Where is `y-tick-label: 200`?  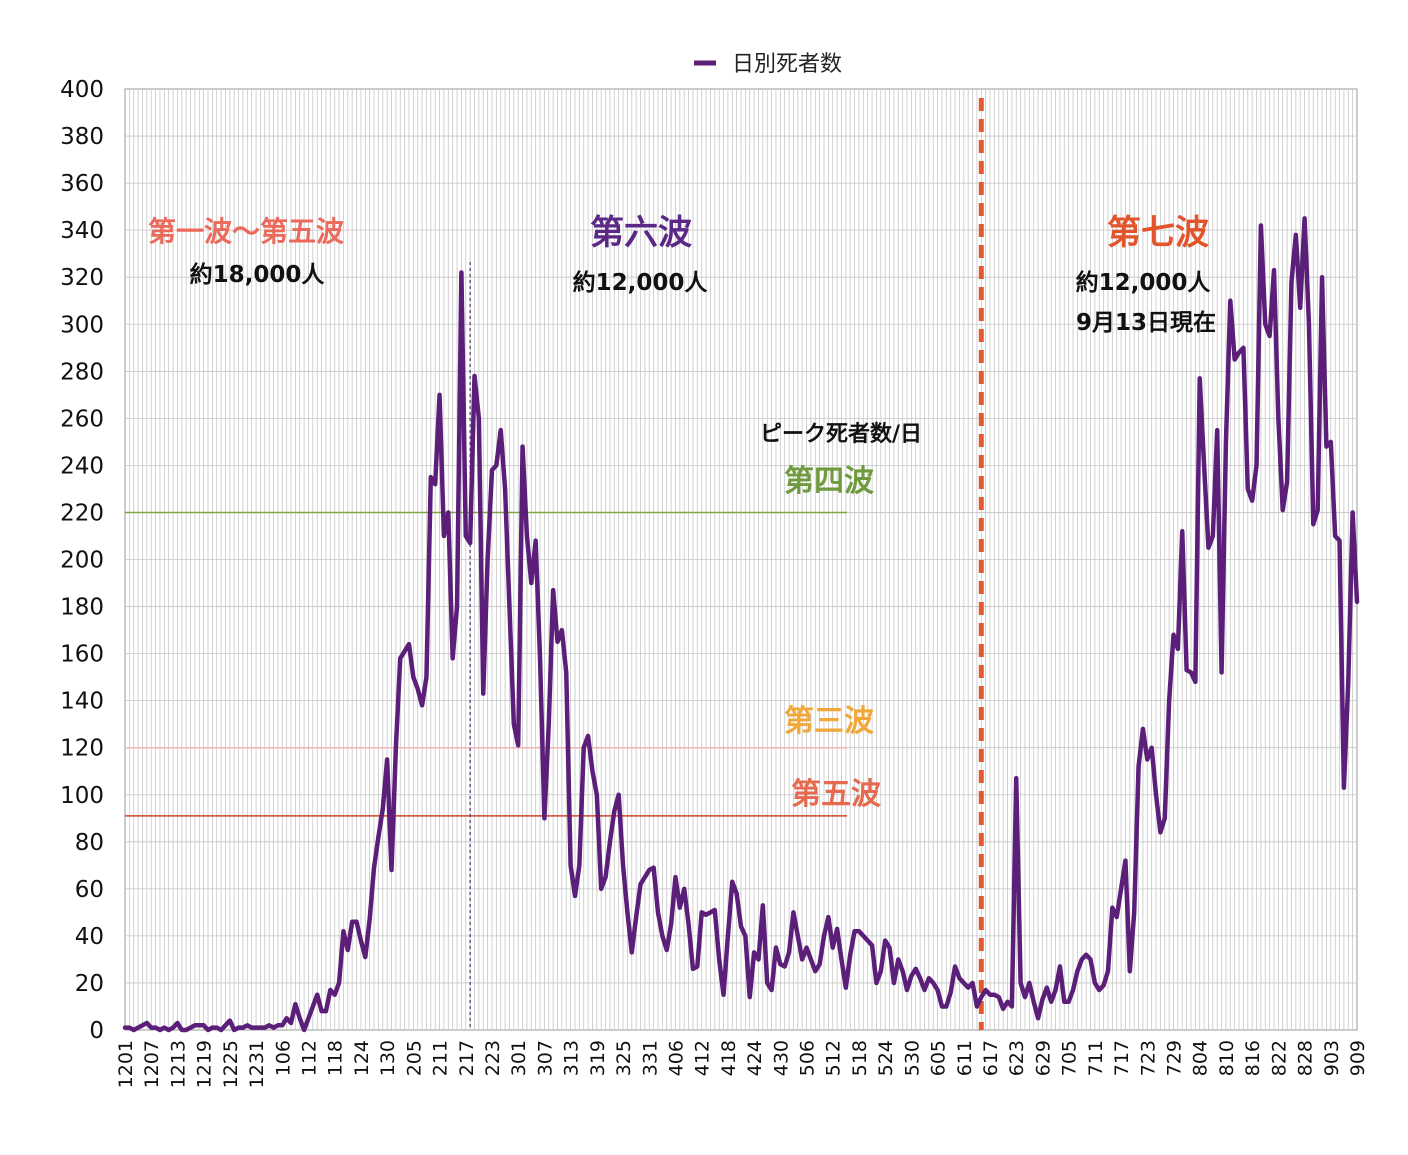 y-tick-label: 200 is located at coordinates (82, 561).